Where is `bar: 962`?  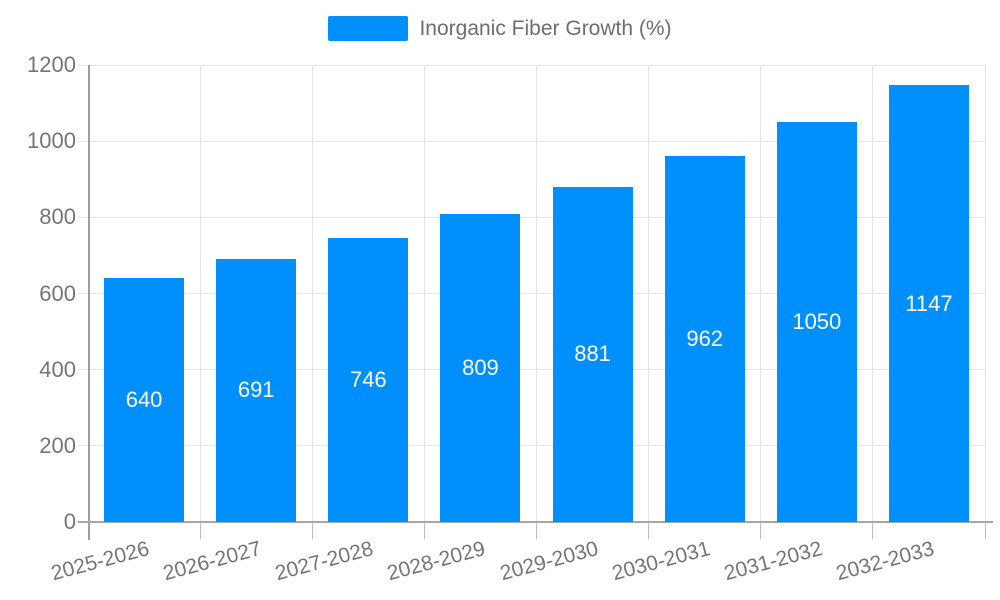 bar: 962 is located at coordinates (704, 338).